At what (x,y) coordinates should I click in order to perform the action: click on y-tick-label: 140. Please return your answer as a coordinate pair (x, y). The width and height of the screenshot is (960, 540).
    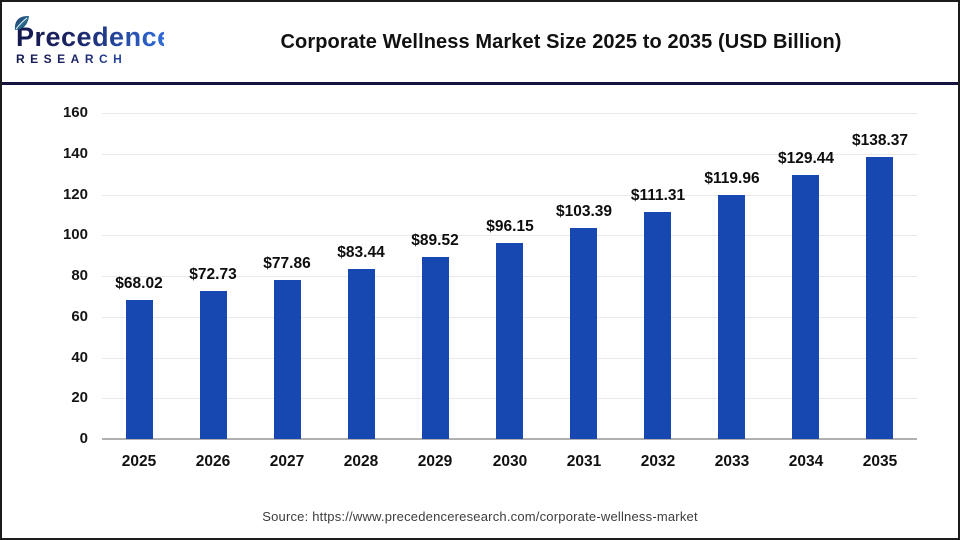
    Looking at the image, I should click on (75, 153).